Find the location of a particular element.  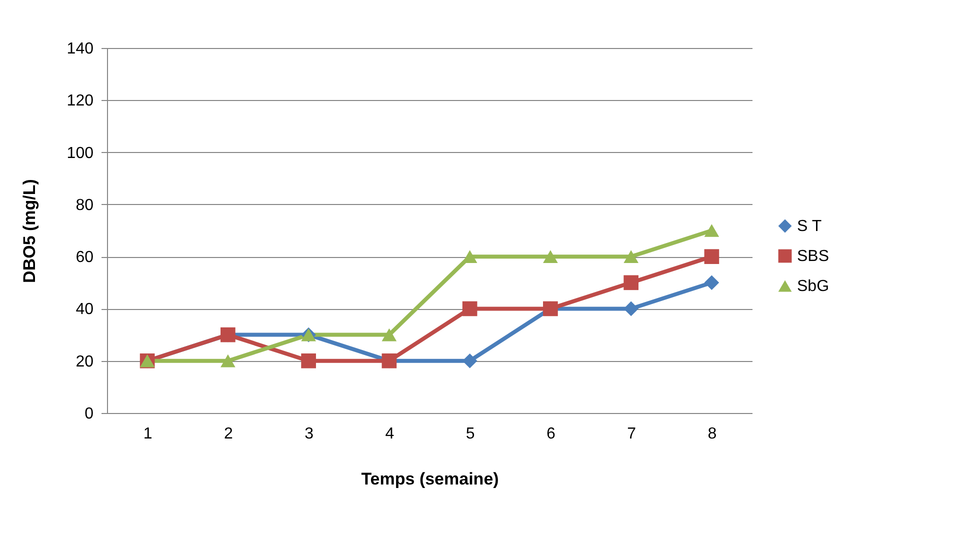

y-tick-label: 100 is located at coordinates (80, 153).